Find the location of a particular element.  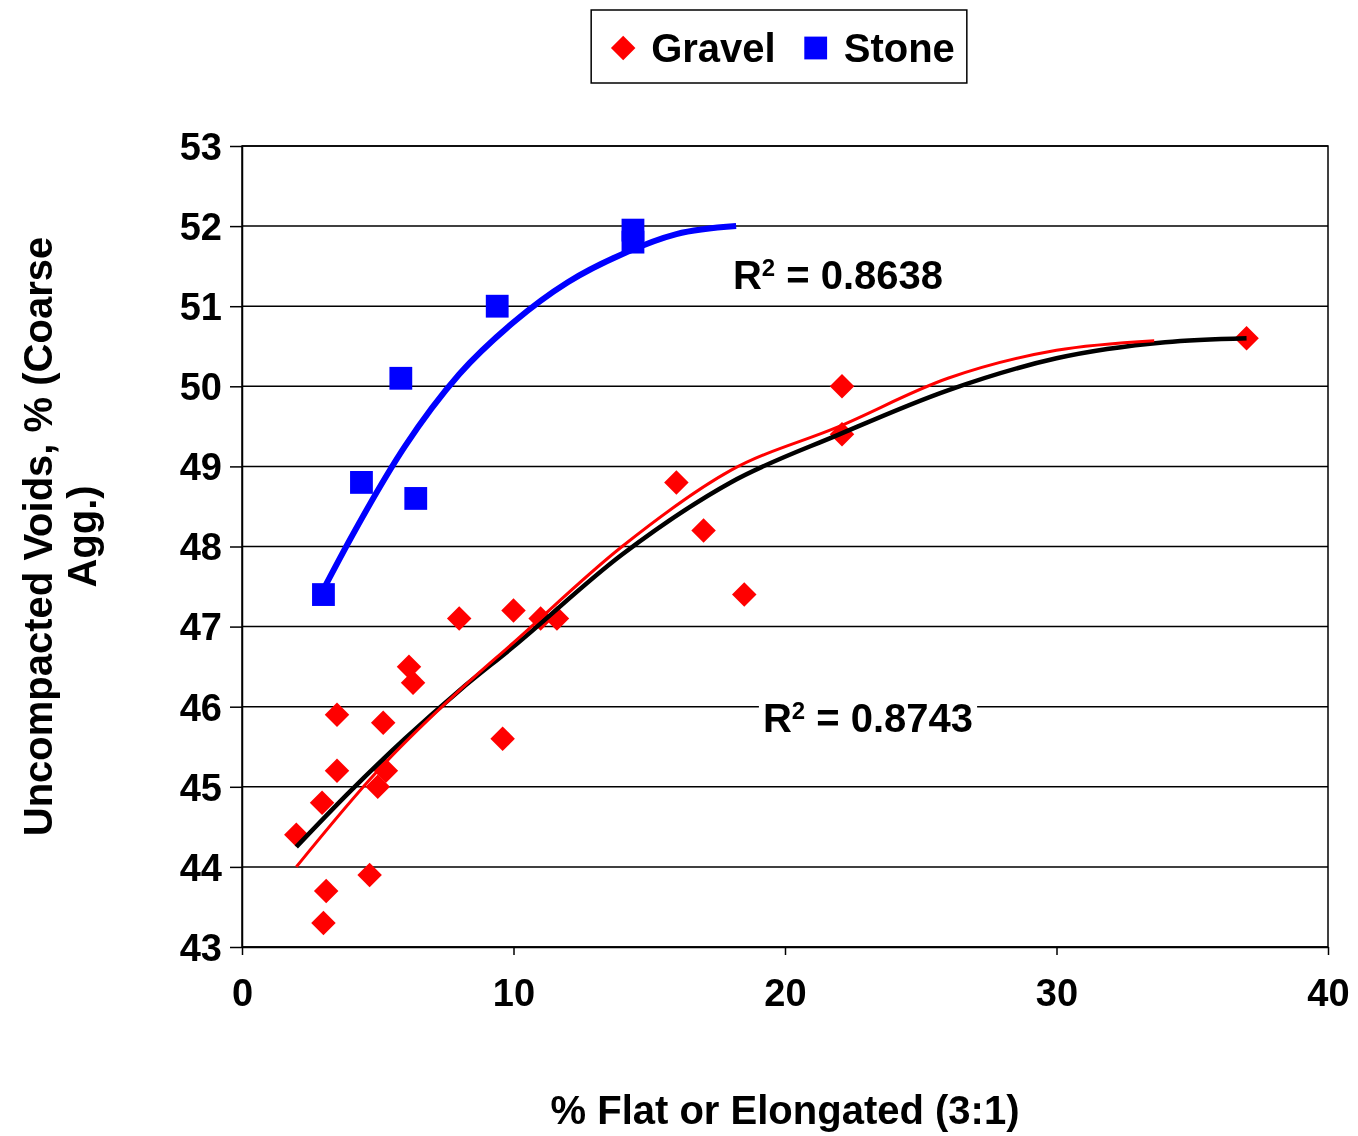

x-axis-title: % Flat or Elongated (3:1) is located at coordinates (785, 1110).